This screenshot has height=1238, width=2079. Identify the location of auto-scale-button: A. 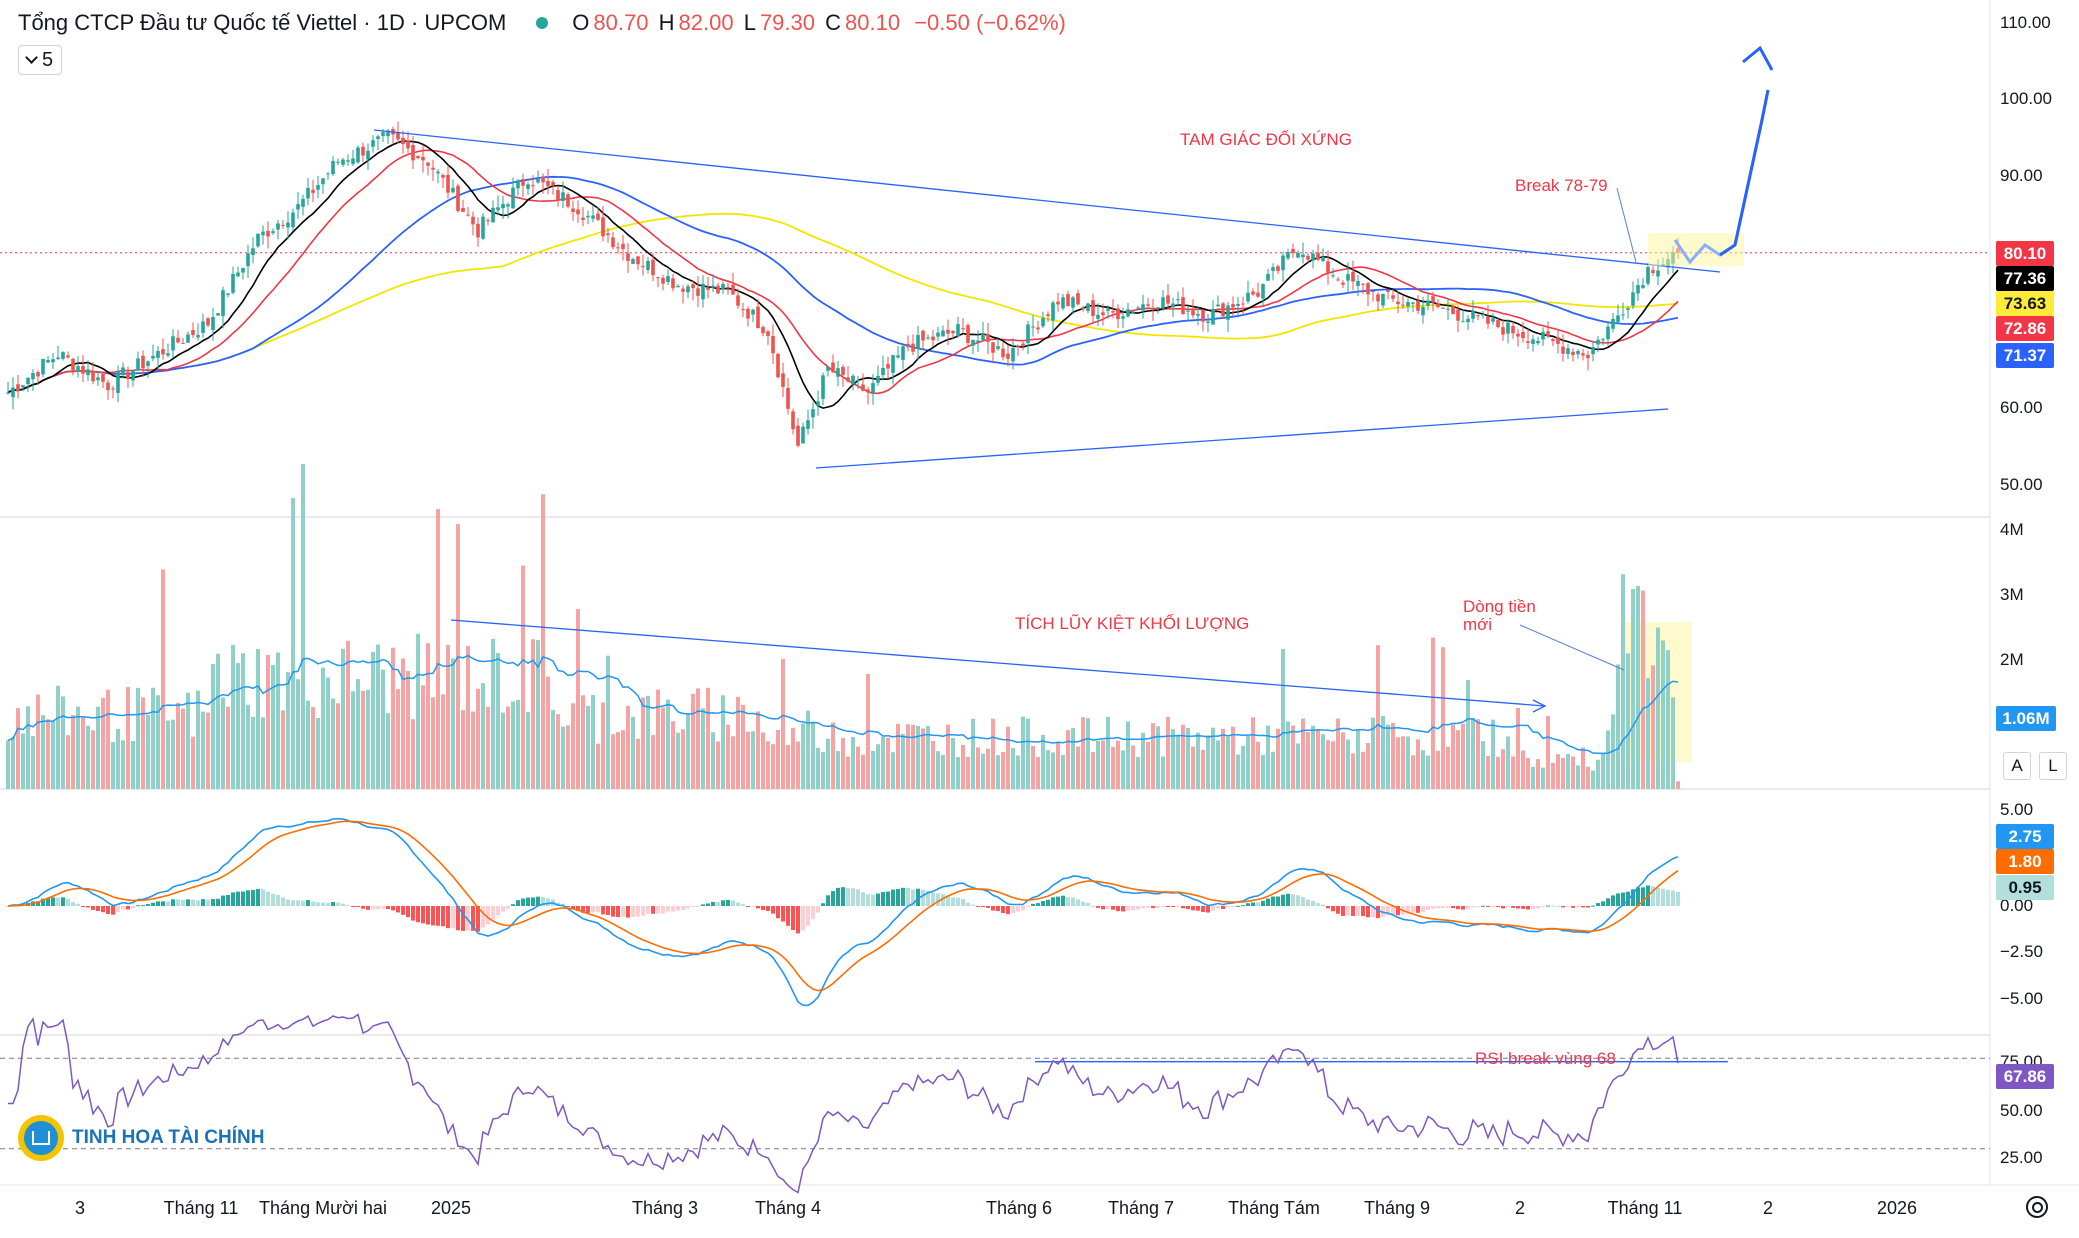
(2017, 766).